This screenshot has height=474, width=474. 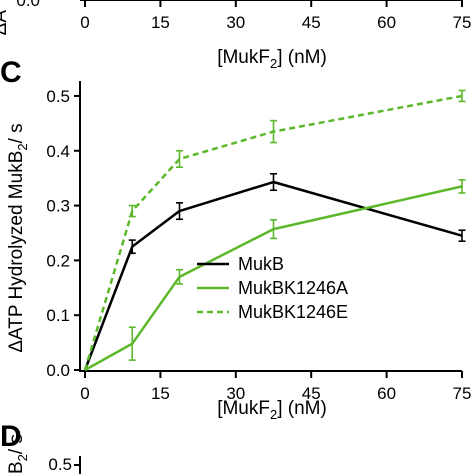 What do you see at coordinates (18, 237) in the screenshot?
I see `panel-c-y-axis-title: ΔATP Hydrolyzed MukB2/ s` at bounding box center [18, 237].